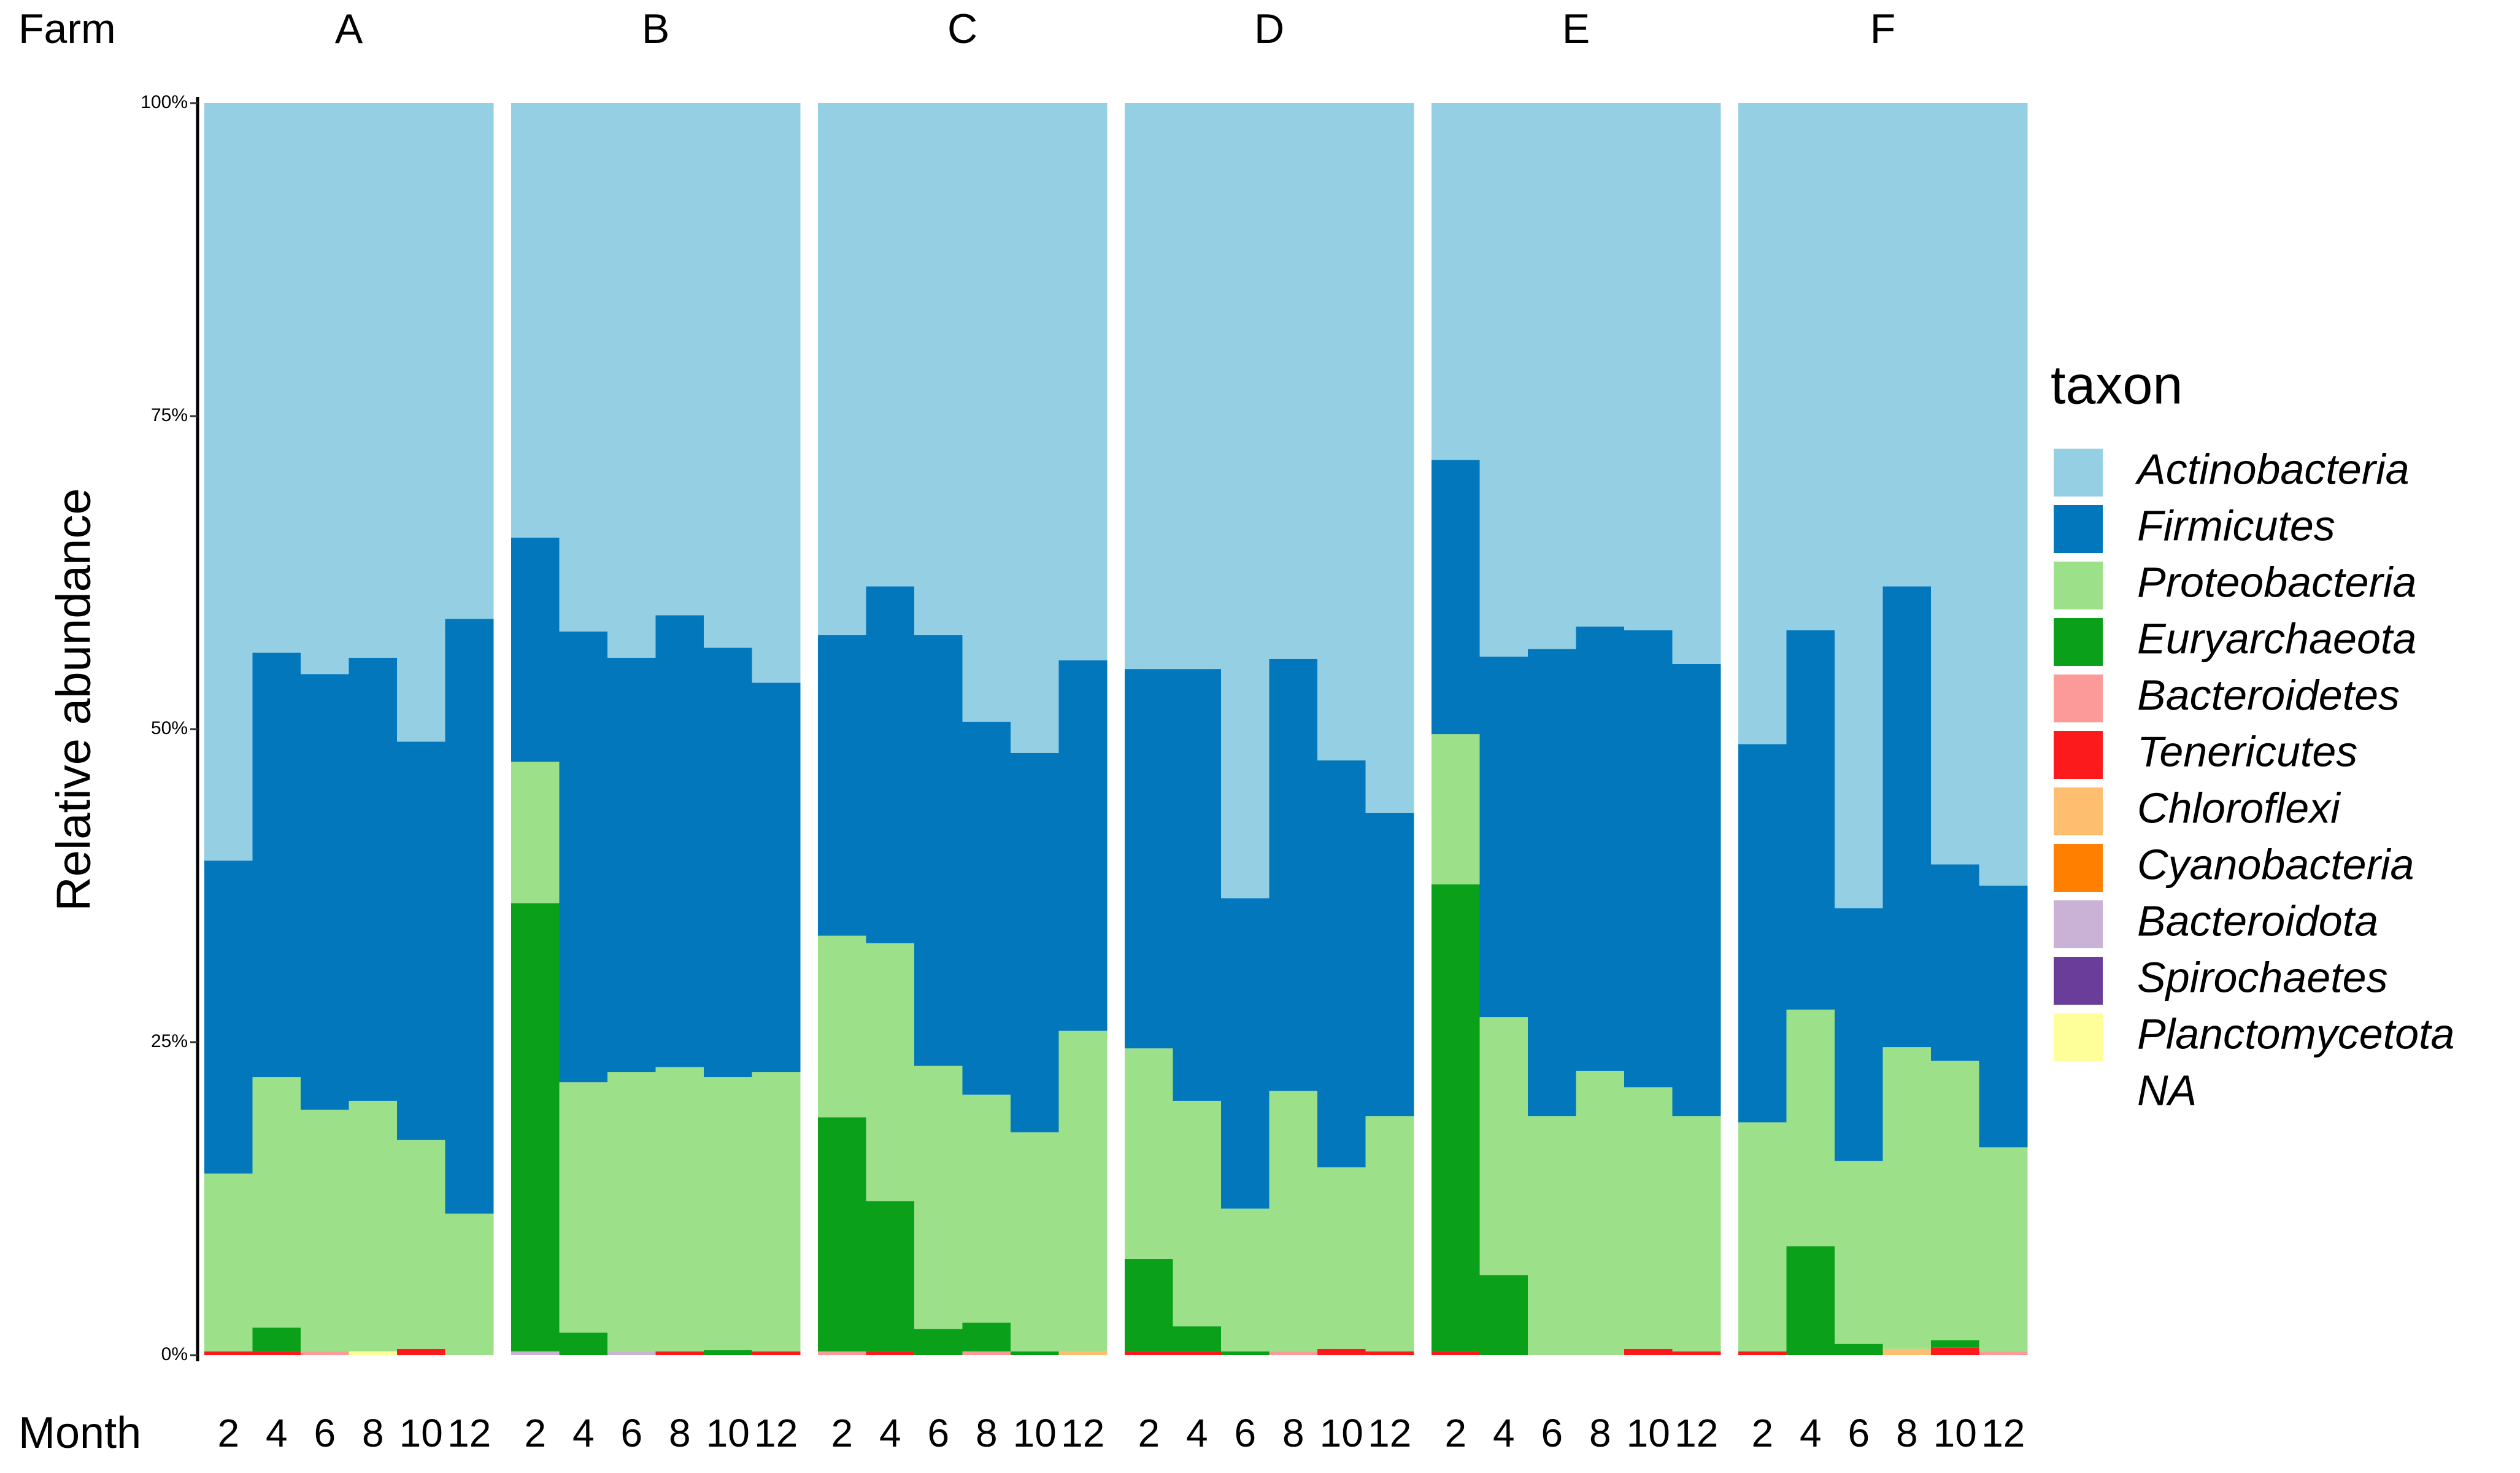  Describe the element at coordinates (2247, 751) in the screenshot. I see `legend-label: Tenericutes` at that location.